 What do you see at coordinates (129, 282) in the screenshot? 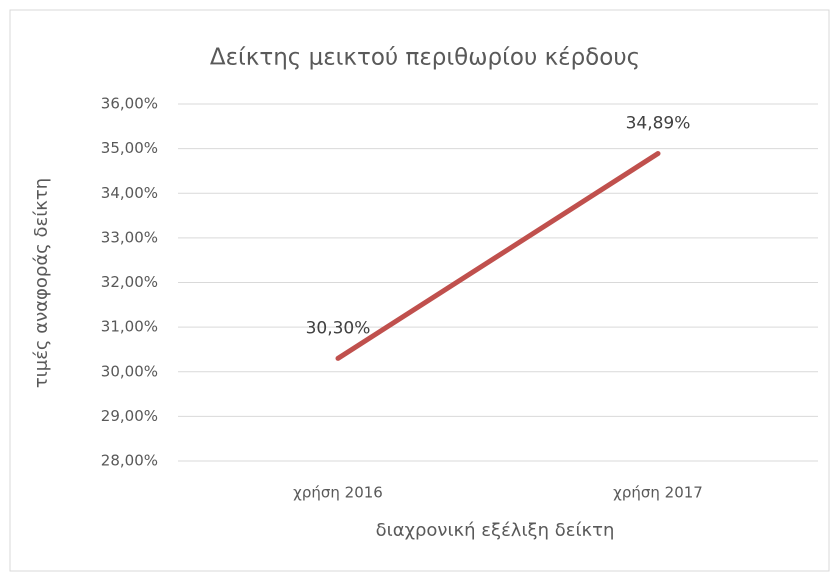
I see `y-tick-label: 32,00%` at bounding box center [129, 282].